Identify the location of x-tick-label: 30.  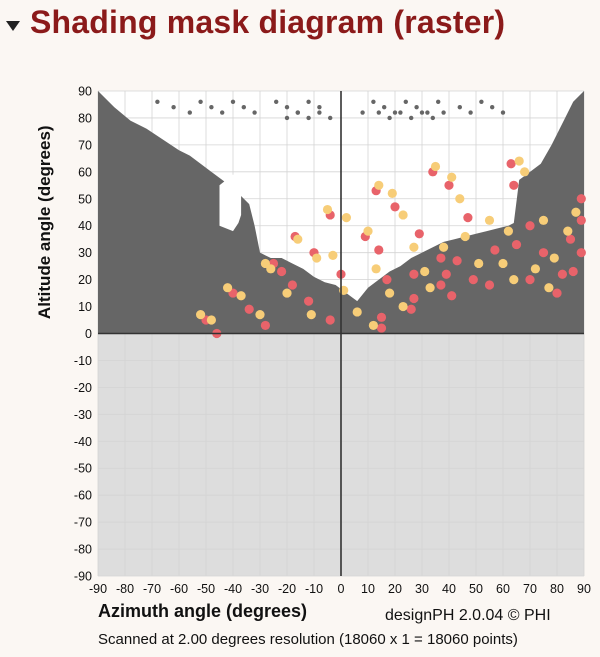
(422, 589).